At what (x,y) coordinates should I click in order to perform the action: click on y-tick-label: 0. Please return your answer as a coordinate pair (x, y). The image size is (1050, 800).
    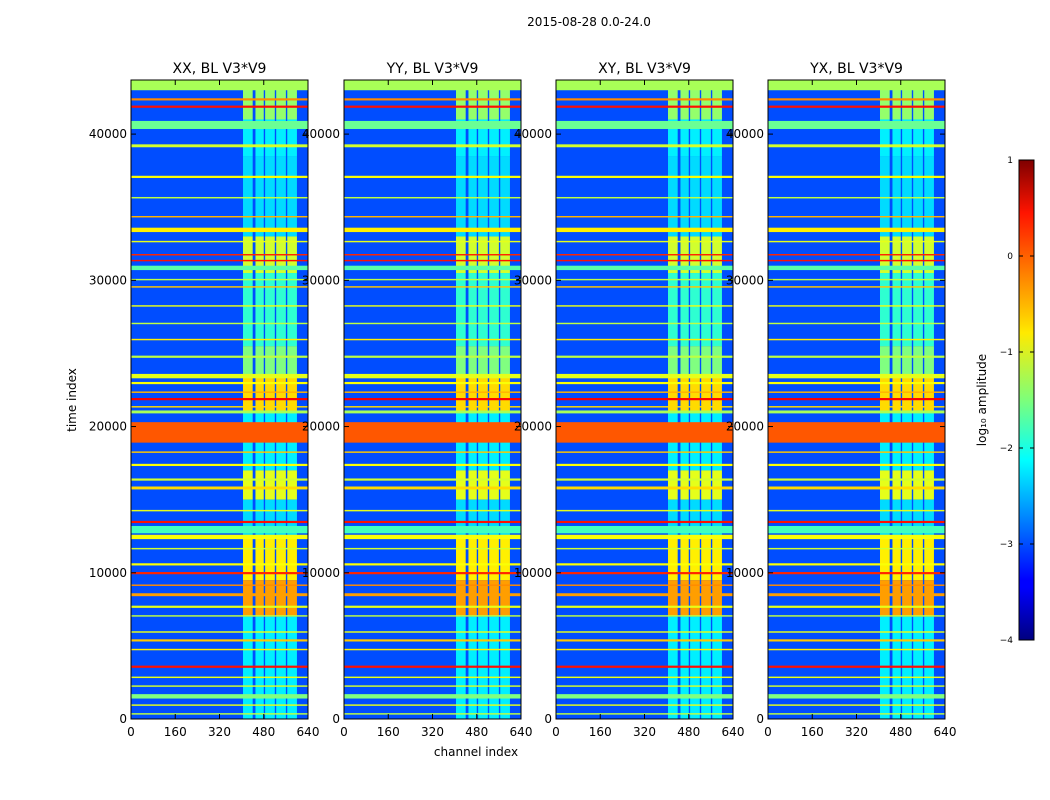
    Looking at the image, I should click on (336, 719).